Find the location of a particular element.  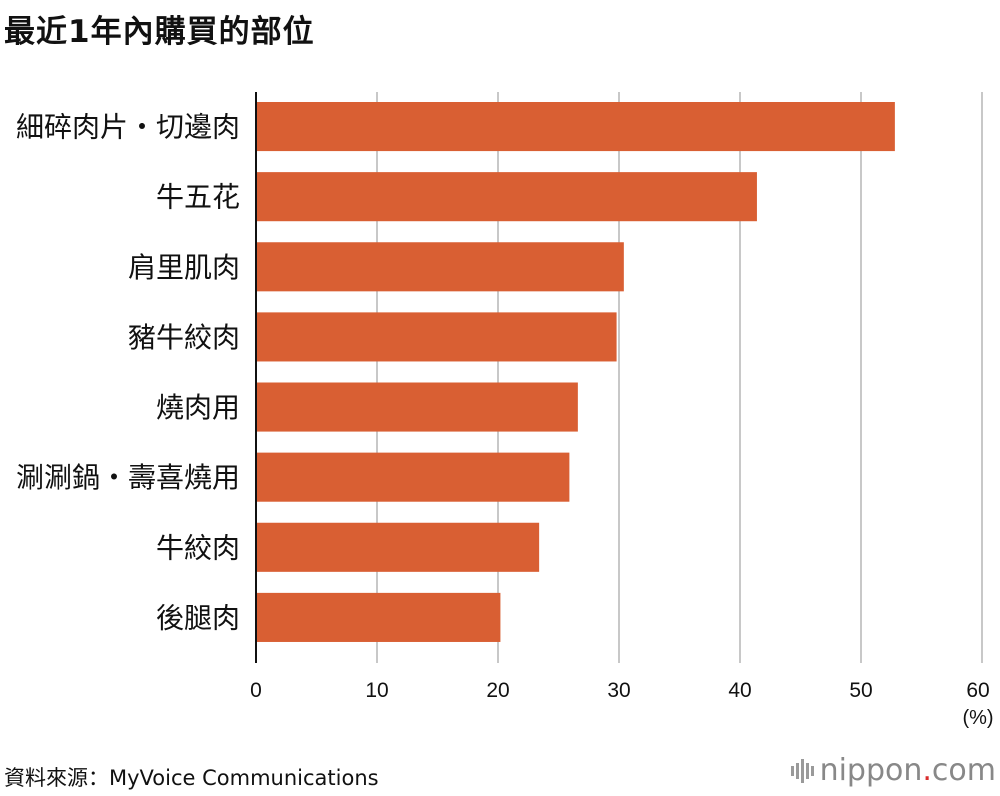

nippon-logo: nippon.com is located at coordinates (893, 770).